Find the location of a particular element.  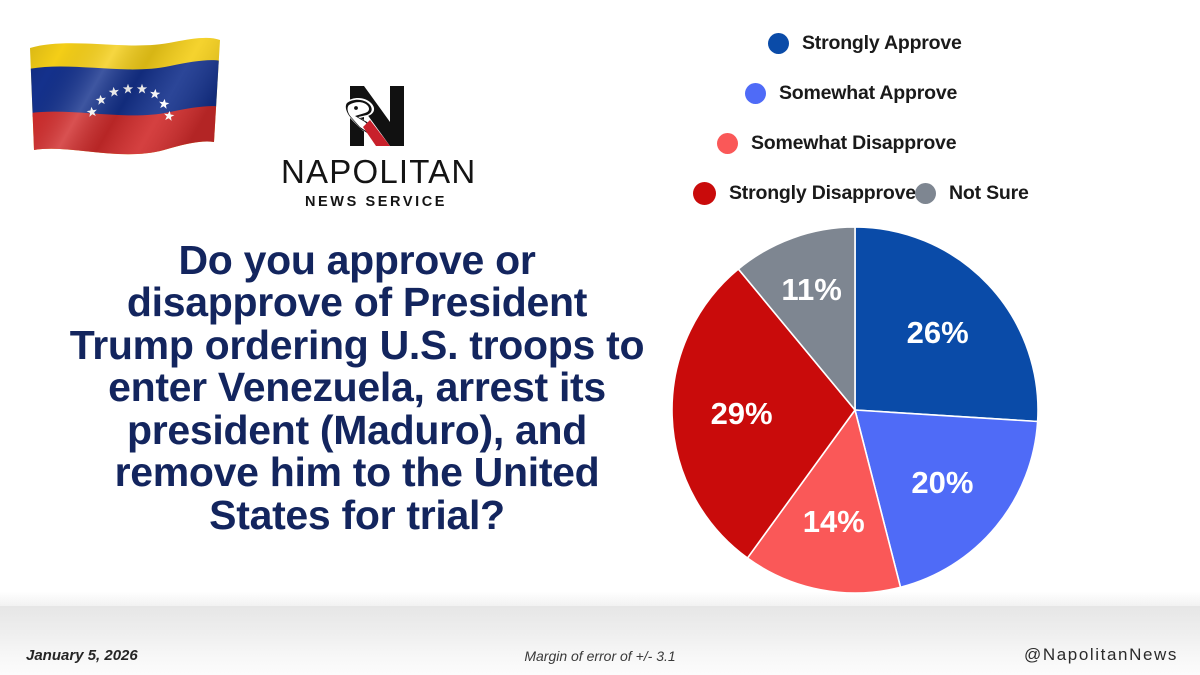

pie-slice-label: 14% is located at coordinates (834, 521).